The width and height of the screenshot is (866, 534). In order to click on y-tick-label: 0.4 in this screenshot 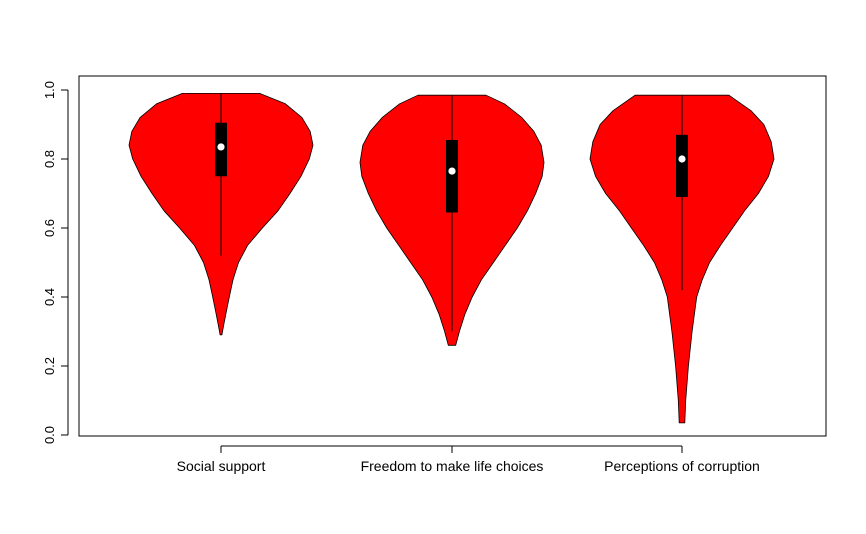, I will do `click(49, 297)`.